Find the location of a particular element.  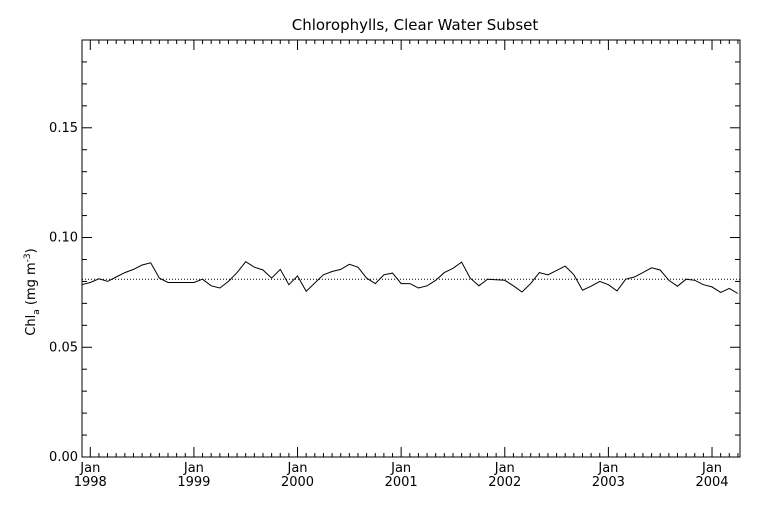

x-tick-label-year: 2003 is located at coordinates (608, 482).